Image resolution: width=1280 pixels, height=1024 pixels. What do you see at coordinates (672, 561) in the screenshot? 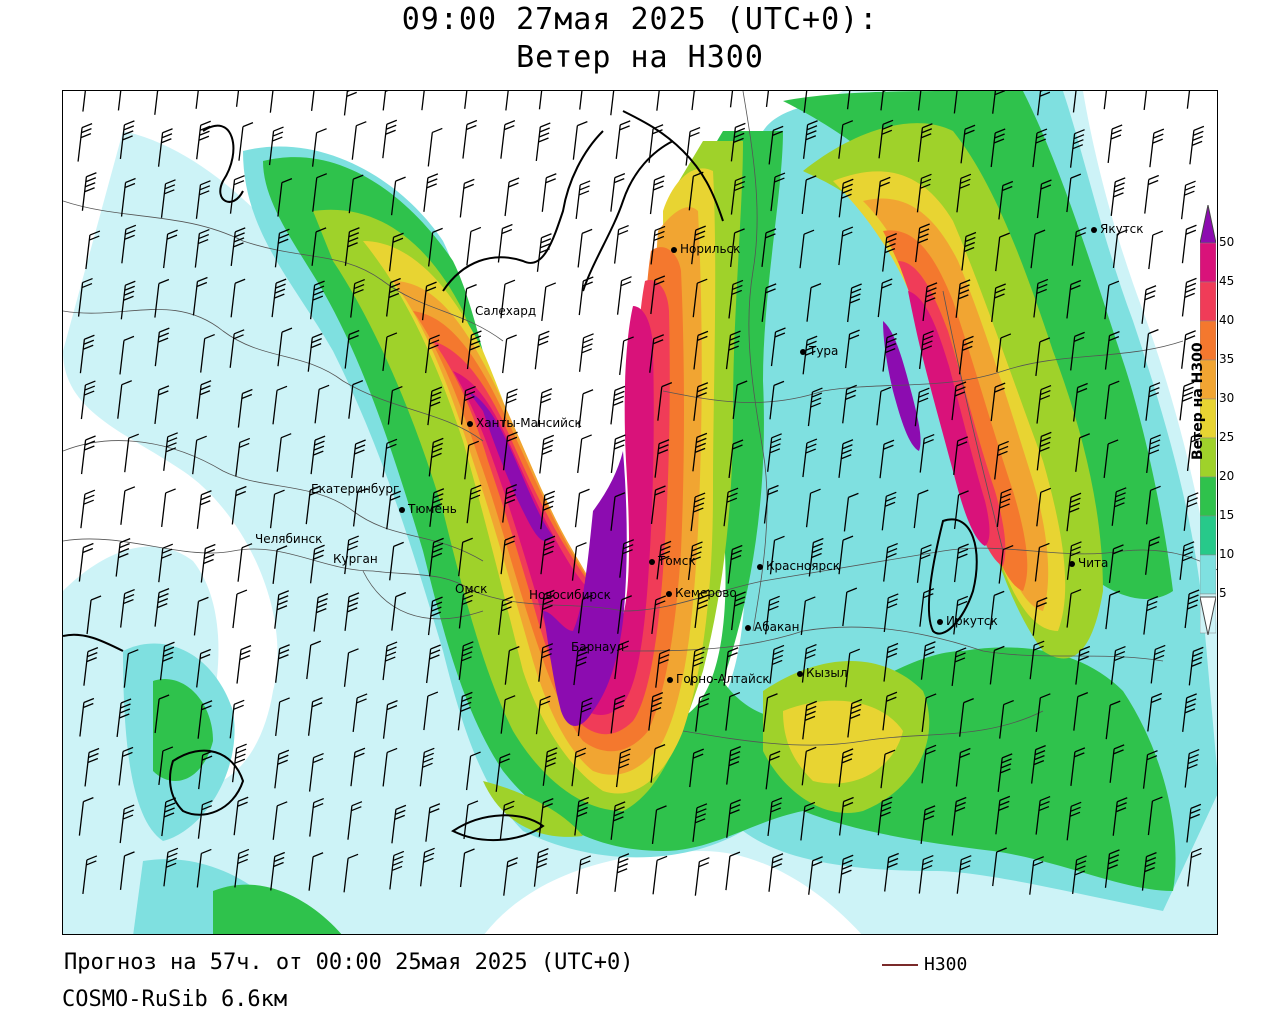
I see `city-tomsk: Томск` at bounding box center [672, 561].